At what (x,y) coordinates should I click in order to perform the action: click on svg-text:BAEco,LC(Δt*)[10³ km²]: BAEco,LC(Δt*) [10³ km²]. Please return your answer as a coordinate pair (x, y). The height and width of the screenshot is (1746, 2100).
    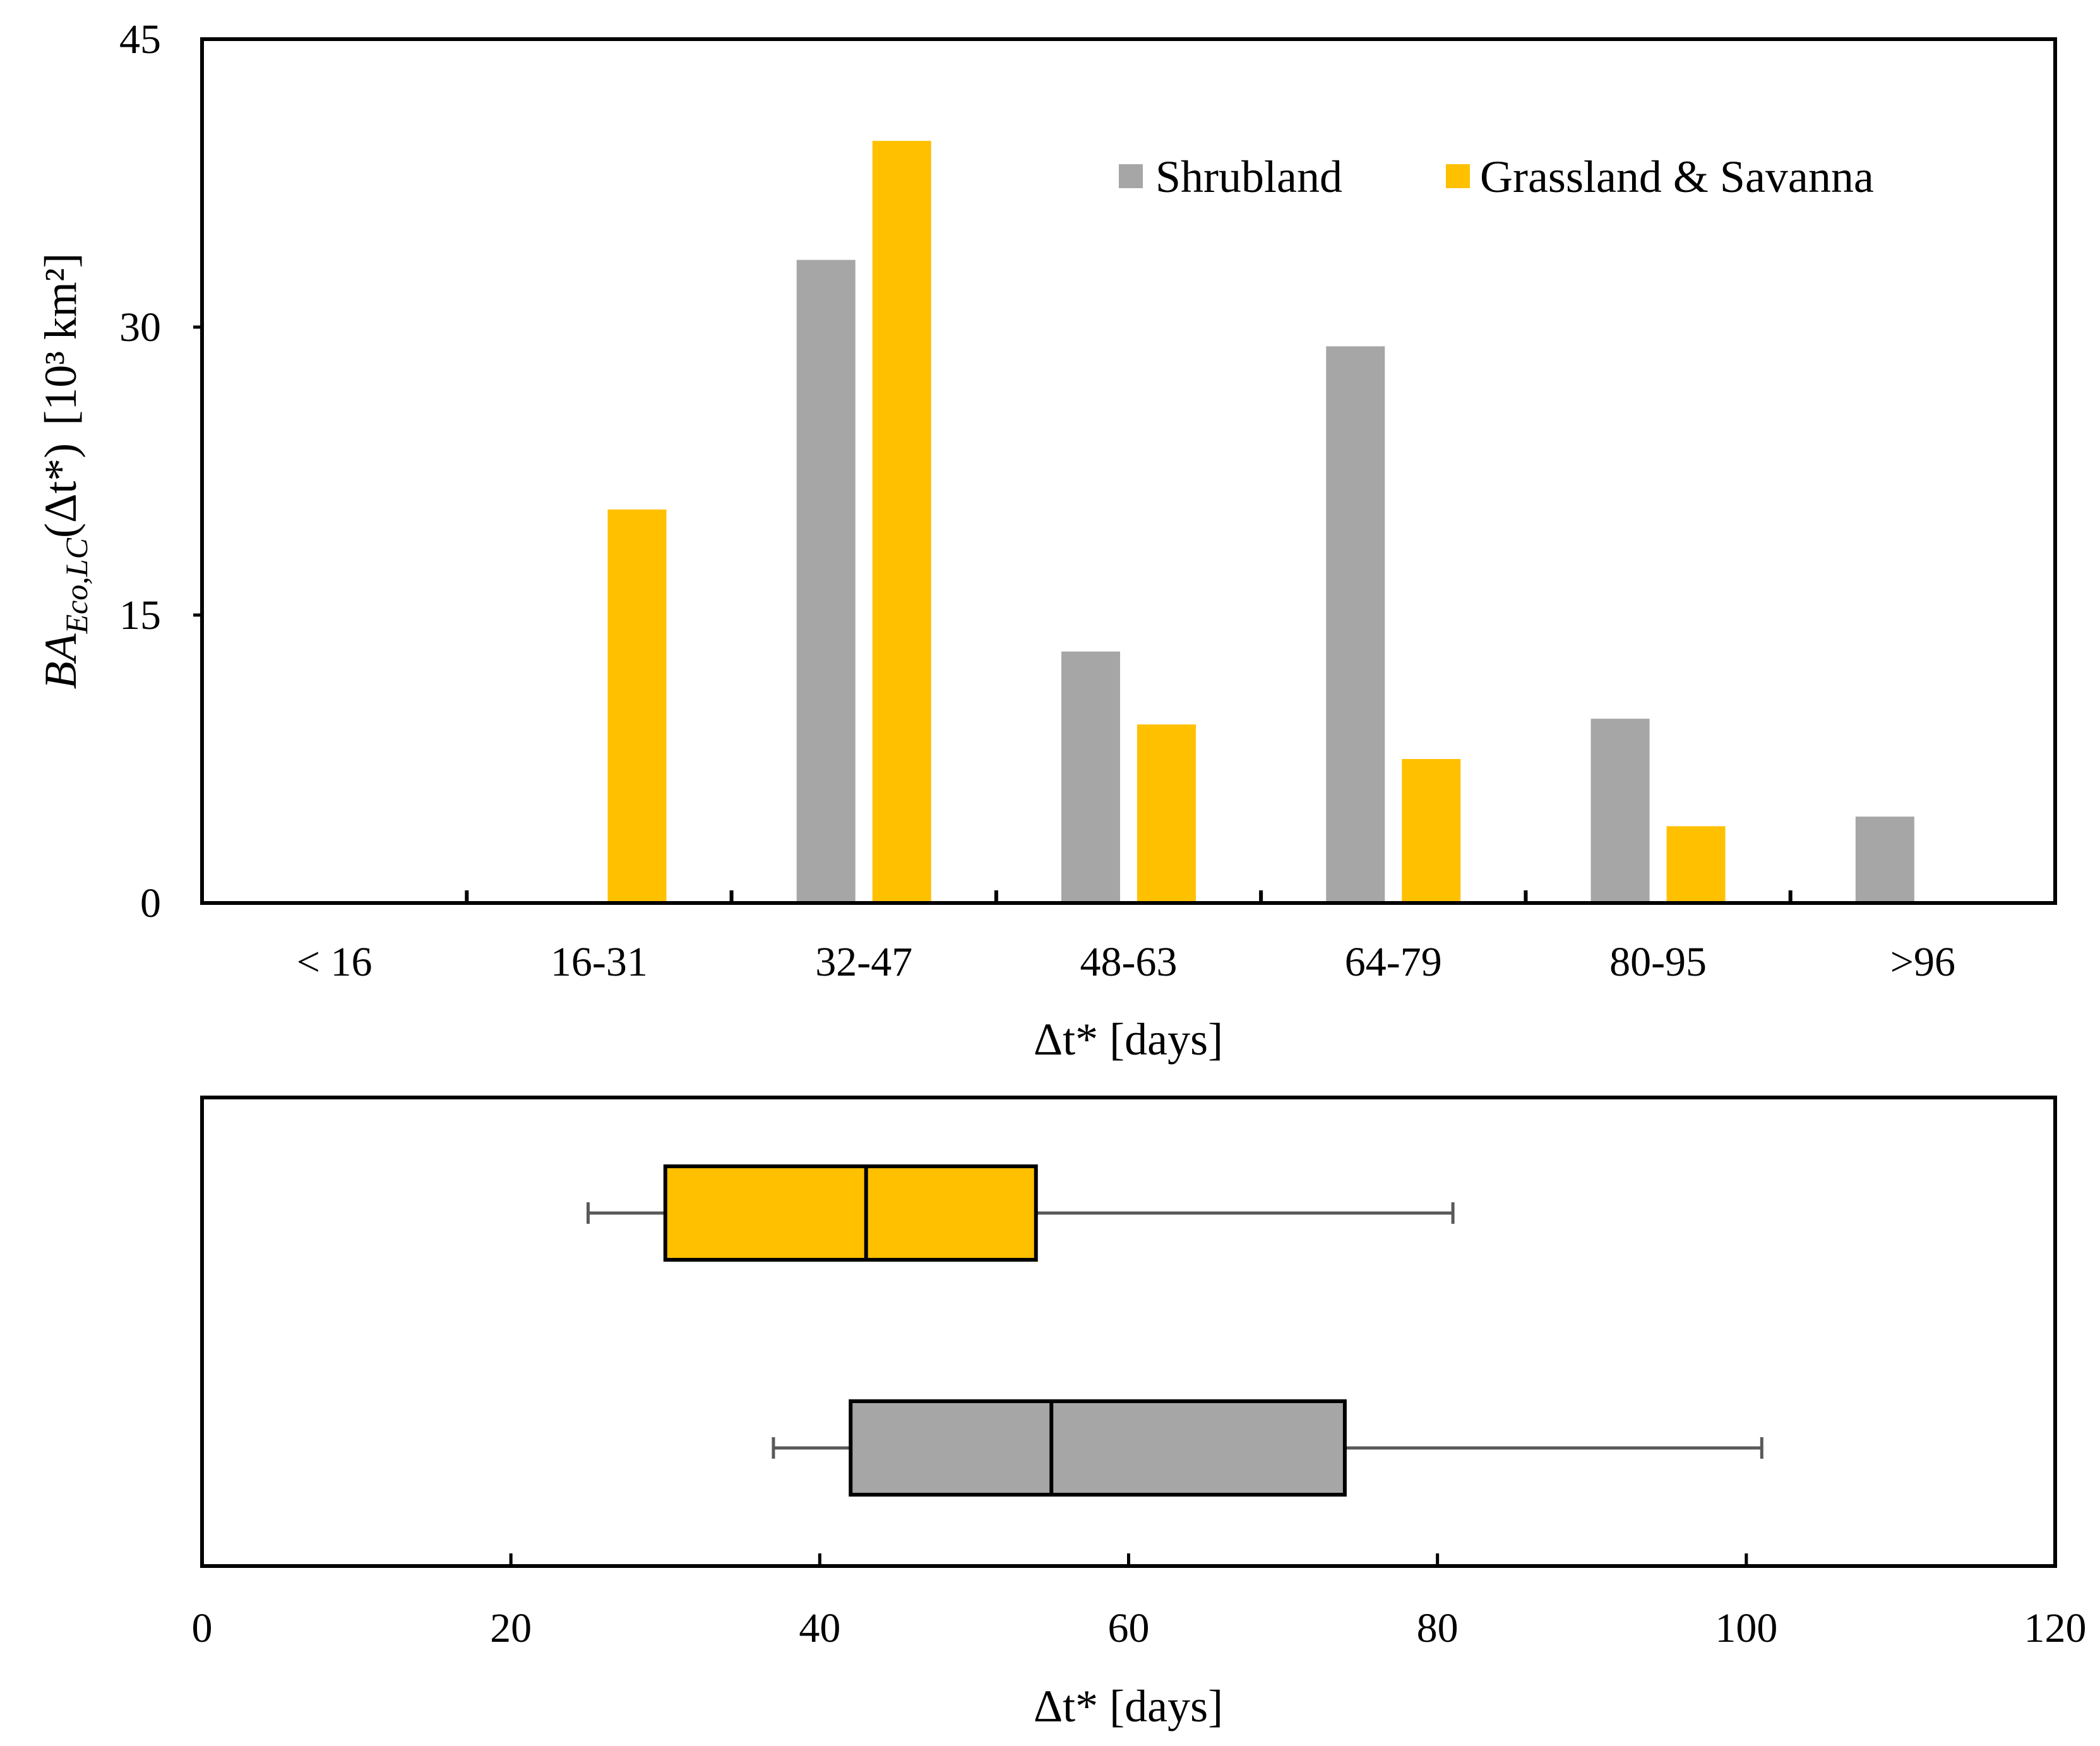
    Looking at the image, I should click on (64, 471).